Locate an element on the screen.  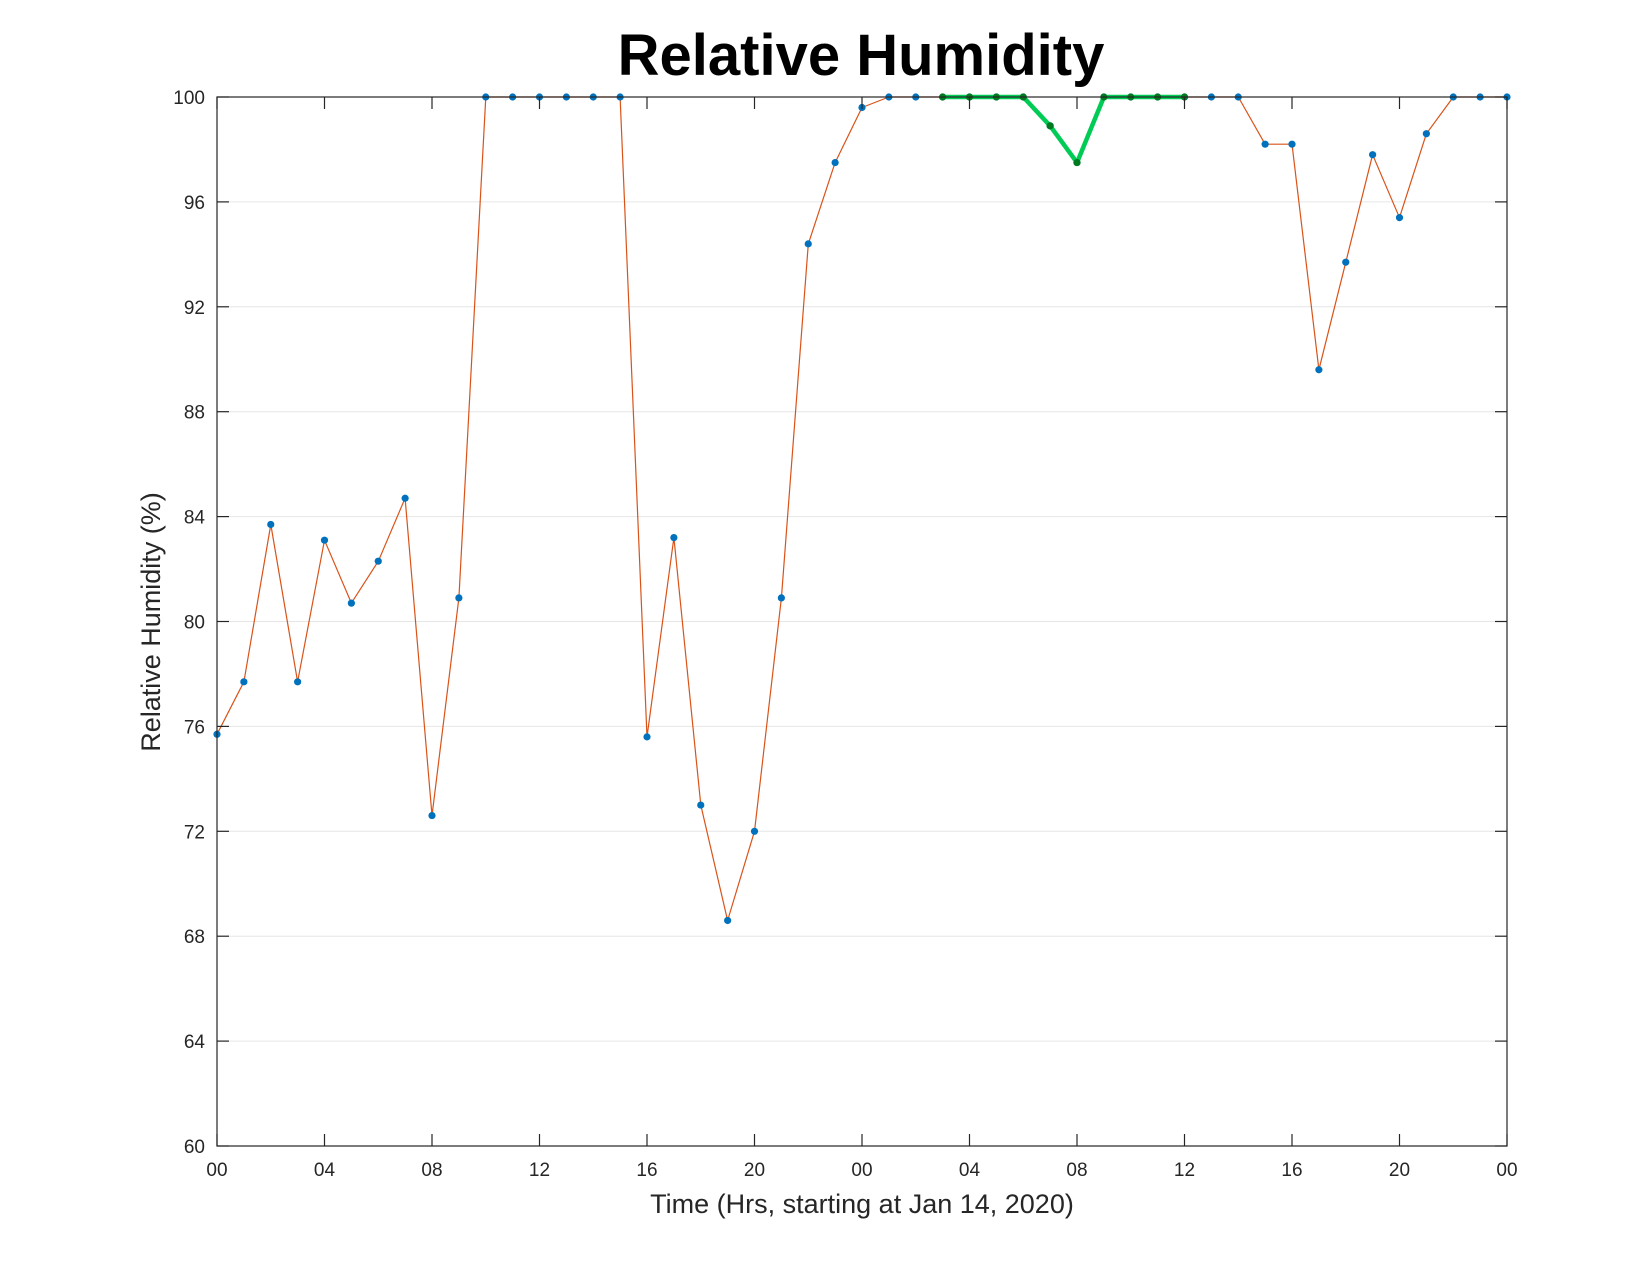
y-tick-label: 72 is located at coordinates (194, 832).